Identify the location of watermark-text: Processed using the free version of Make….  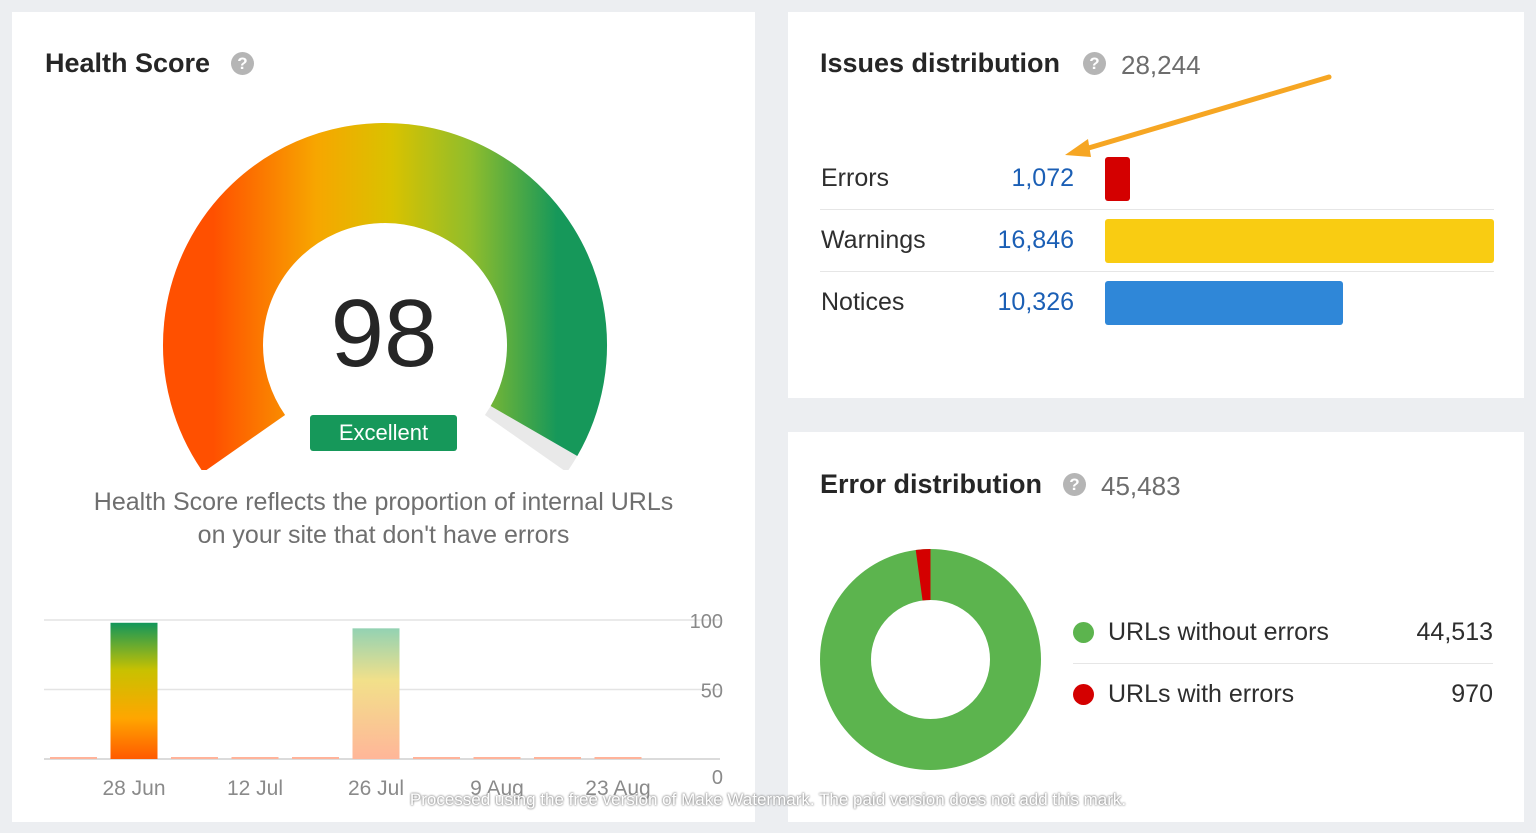
(768, 799).